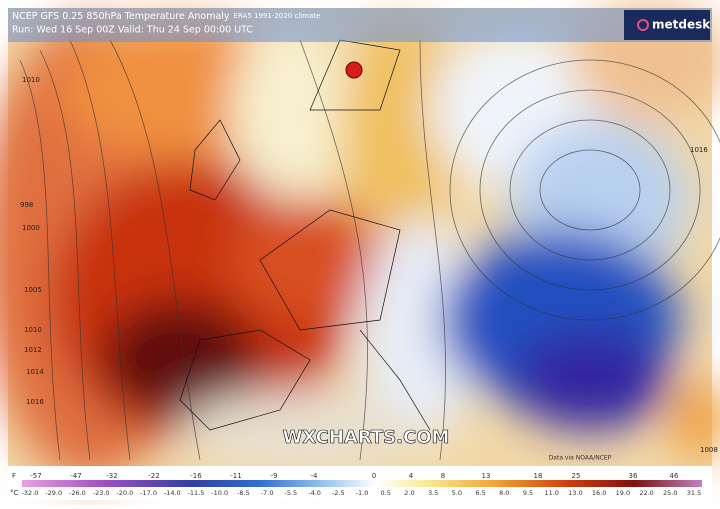  I want to click on c-value: -1.0, so click(362, 493).